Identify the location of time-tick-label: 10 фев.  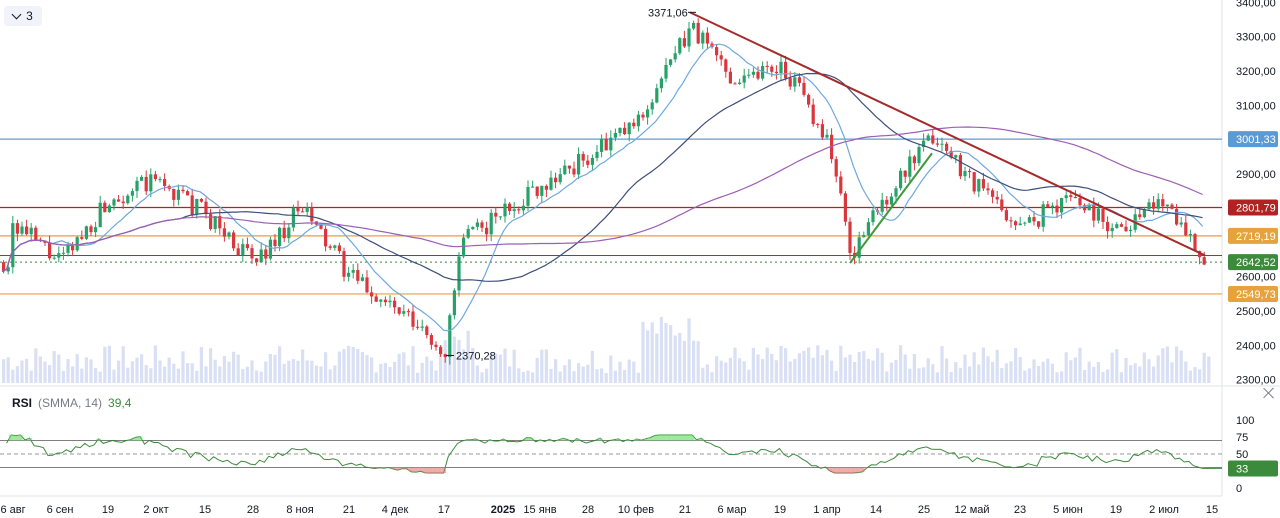
(636, 510).